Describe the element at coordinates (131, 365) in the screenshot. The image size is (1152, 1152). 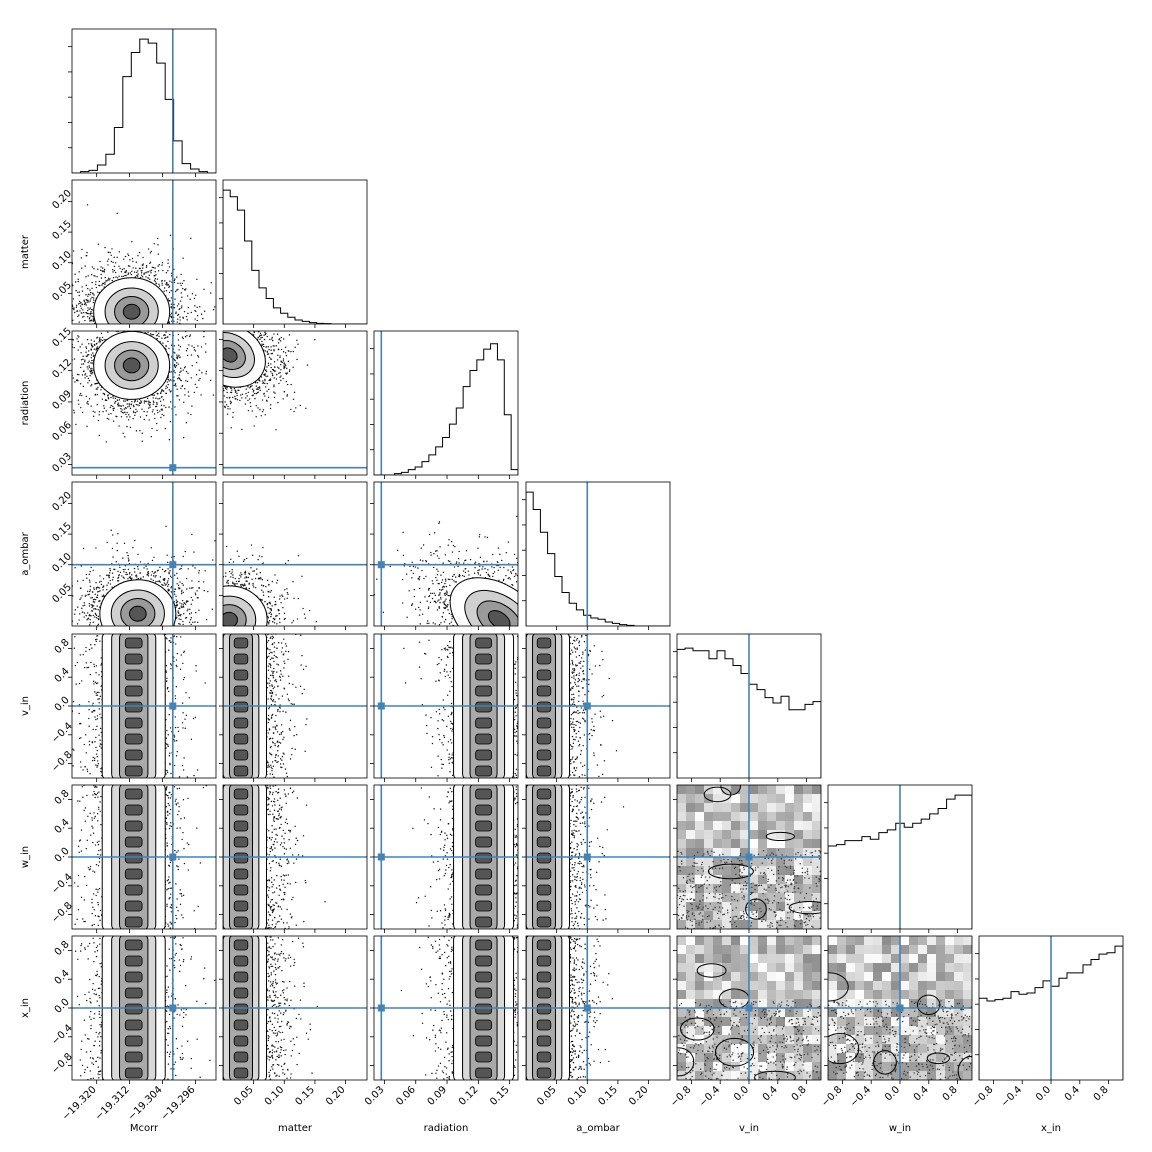
I see `contour` at that location.